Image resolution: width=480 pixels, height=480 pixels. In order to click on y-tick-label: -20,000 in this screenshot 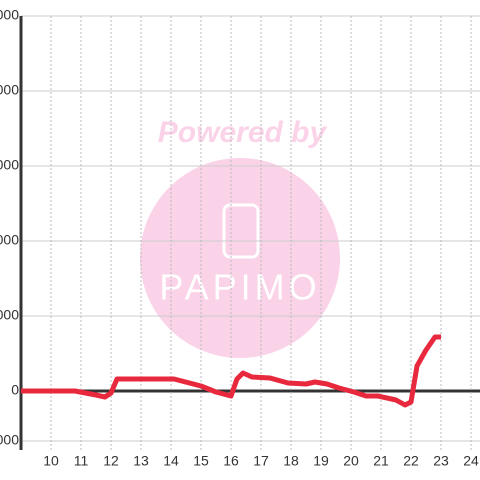, I will do `click(9, 440)`.